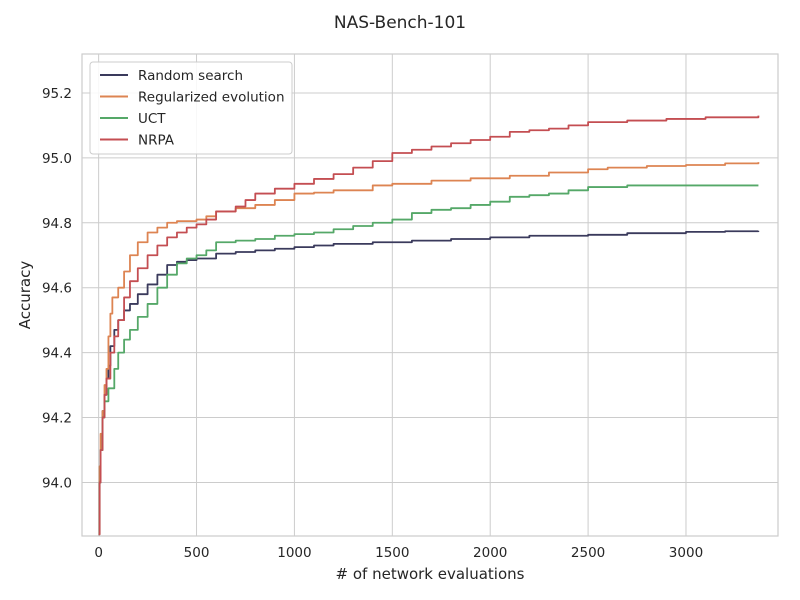 The height and width of the screenshot is (600, 800). Describe the element at coordinates (57, 159) in the screenshot. I see `y-tick-label: 95.0` at that location.